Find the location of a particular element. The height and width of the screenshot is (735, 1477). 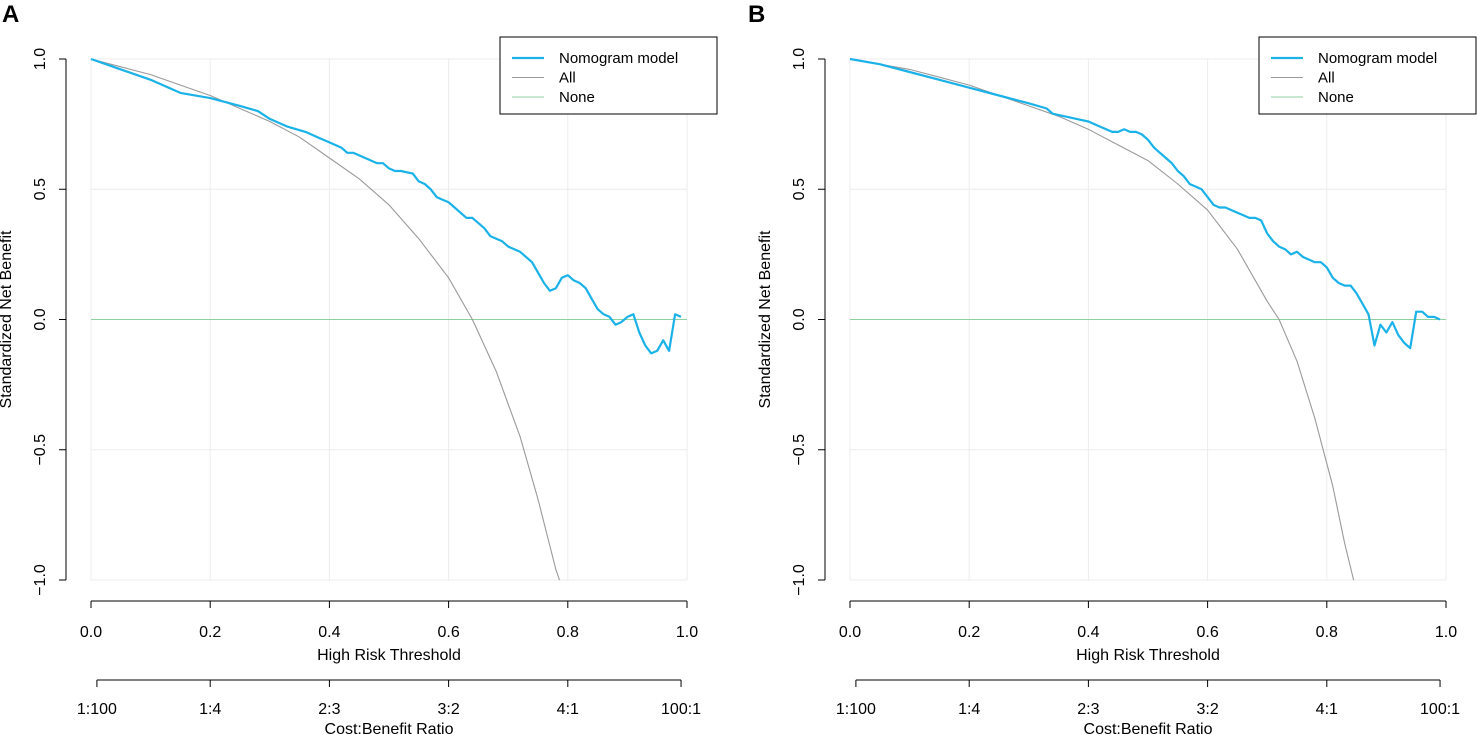

cost-benefit-label-b: Cost:Benefit Ratio is located at coordinates (1148, 728).